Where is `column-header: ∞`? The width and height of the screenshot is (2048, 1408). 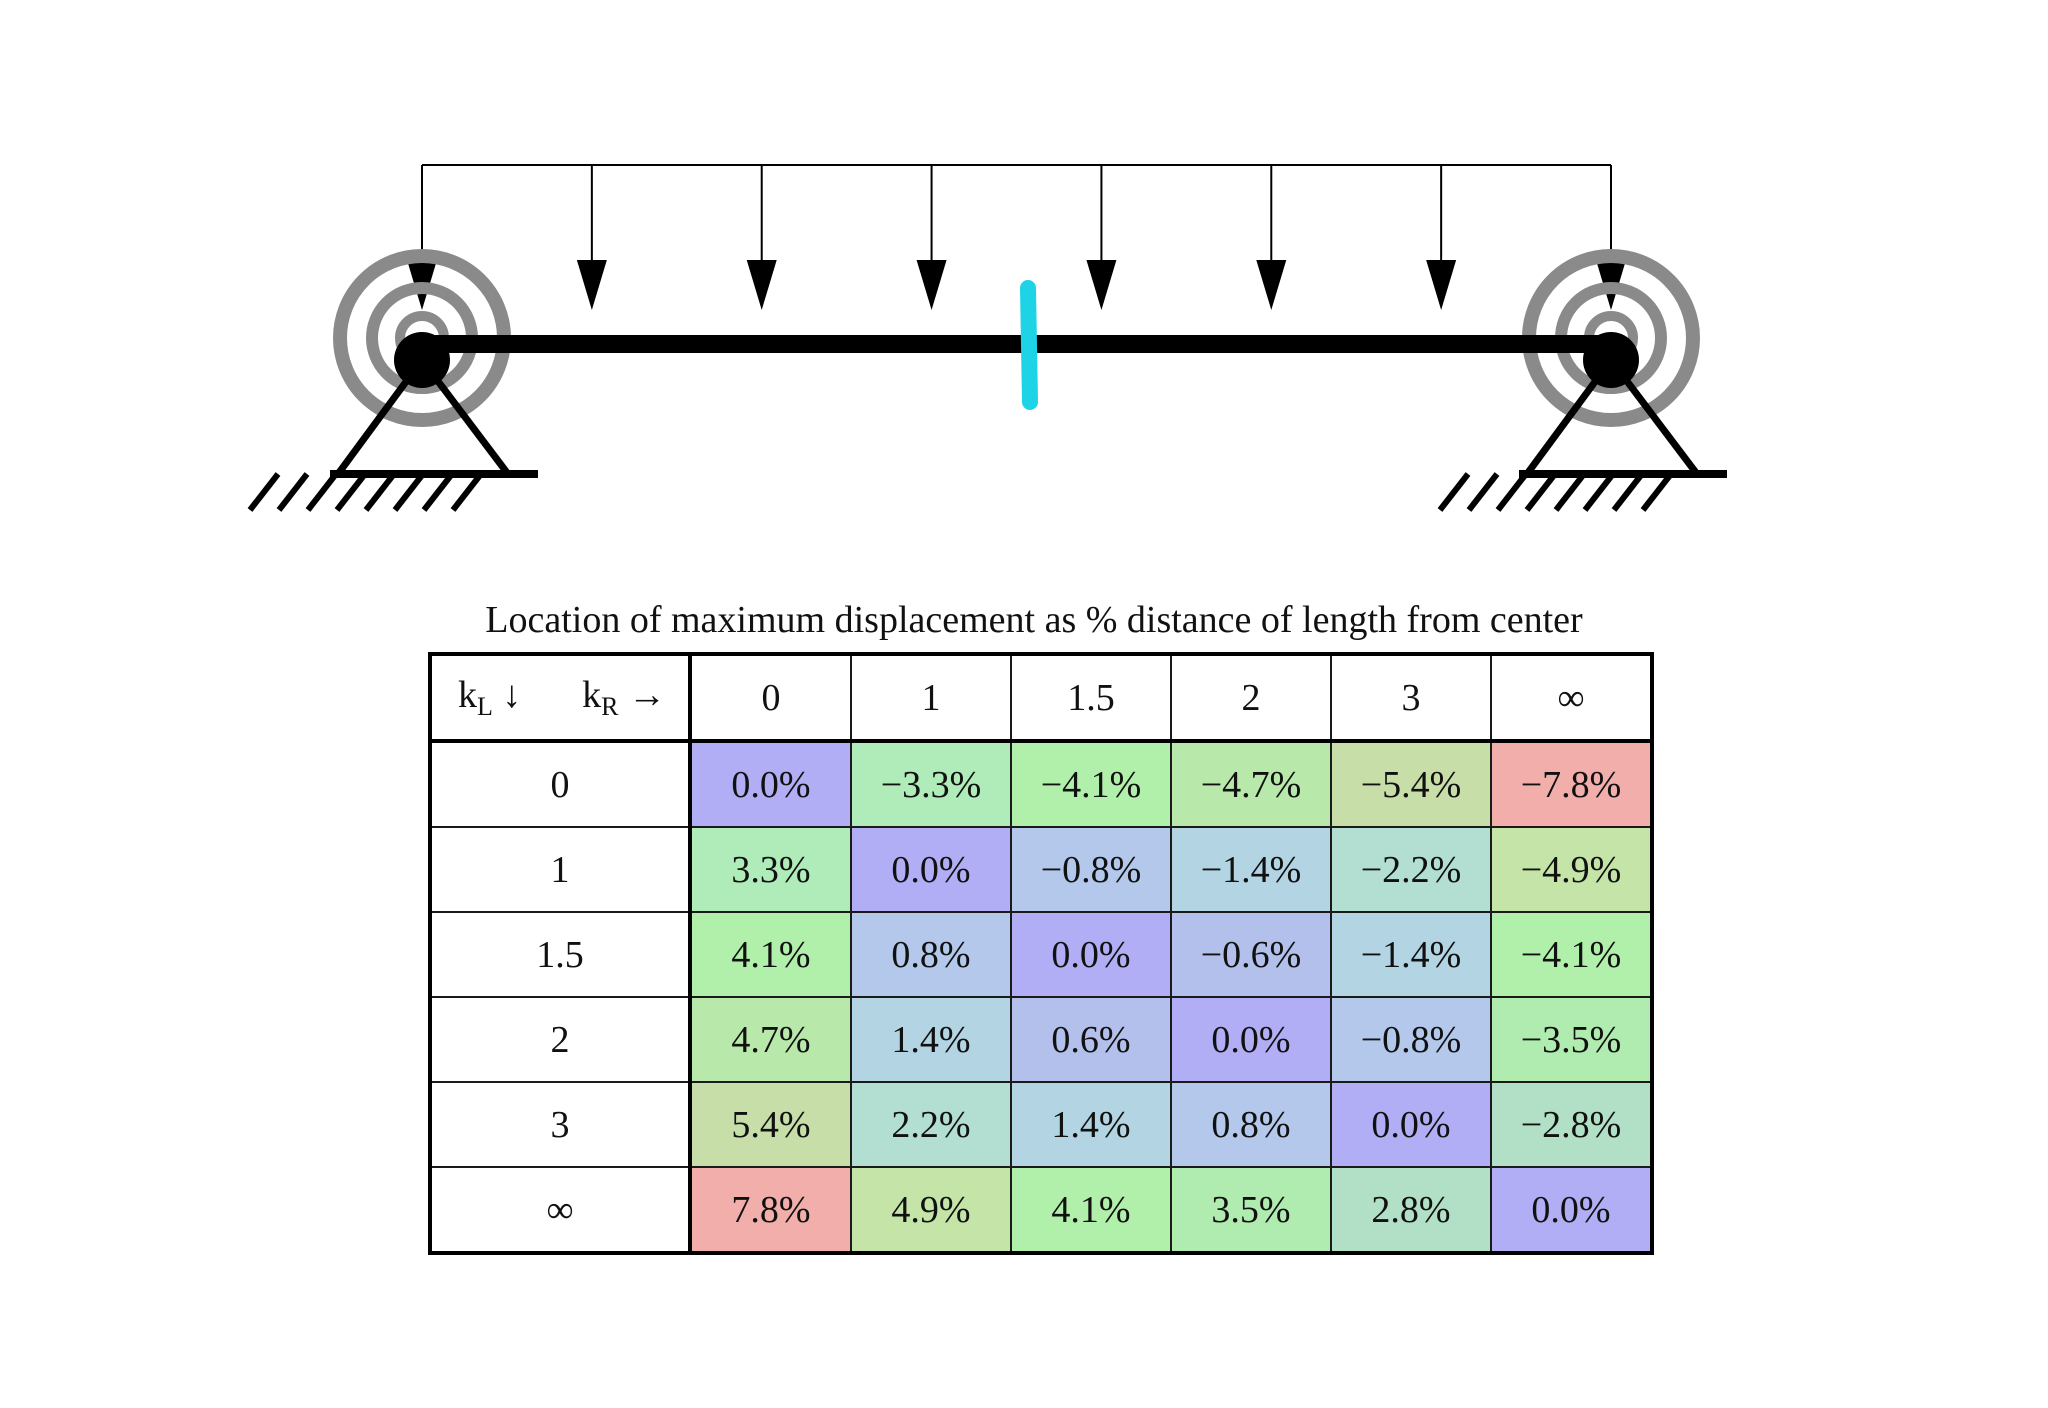
column-header: ∞ is located at coordinates (1571, 698).